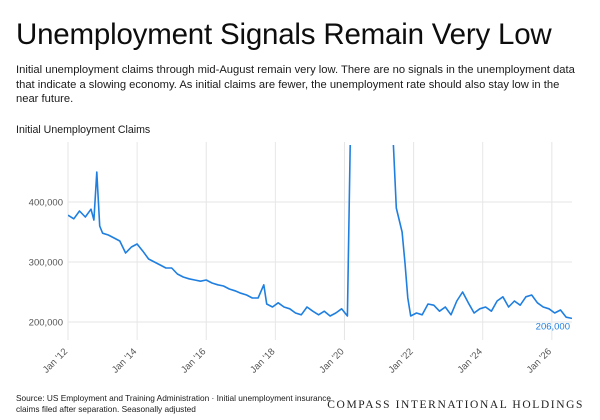 Image resolution: width=600 pixels, height=420 pixels. What do you see at coordinates (482, 232) in the screenshot?
I see `series-line` at bounding box center [482, 232].